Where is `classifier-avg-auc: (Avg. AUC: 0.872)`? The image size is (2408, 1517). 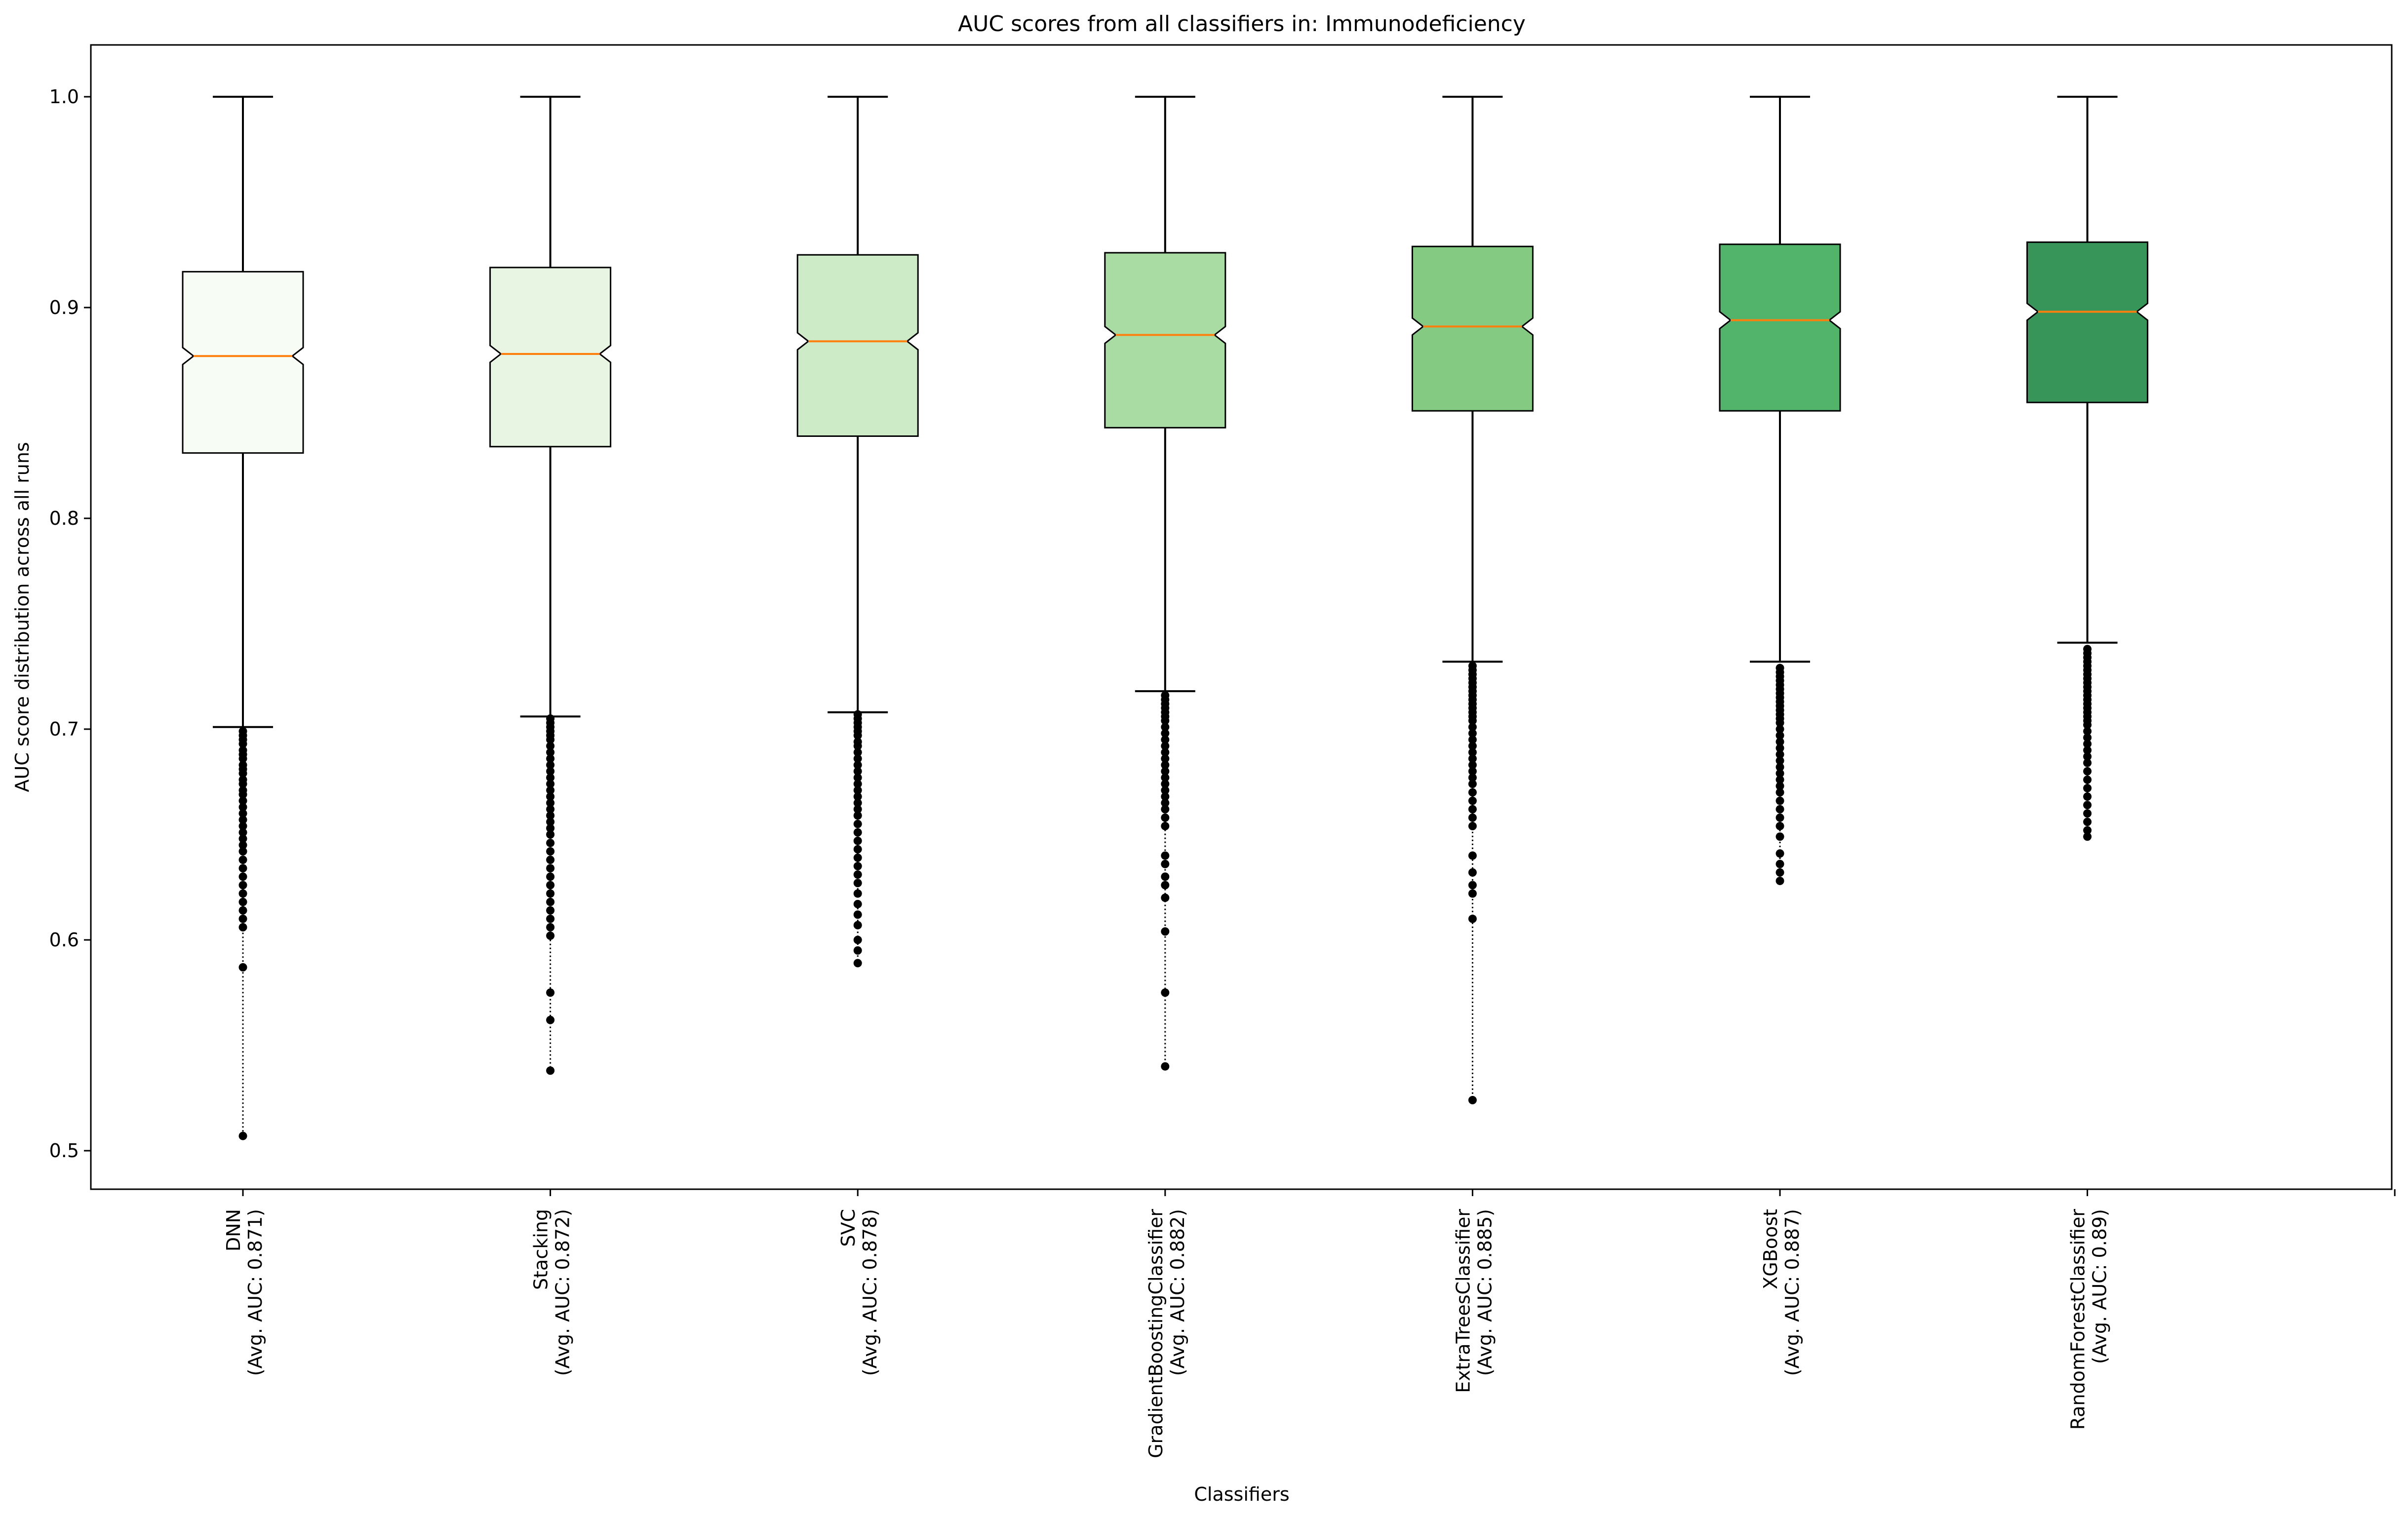 classifier-avg-auc: (Avg. AUC: 0.872) is located at coordinates (563, 1292).